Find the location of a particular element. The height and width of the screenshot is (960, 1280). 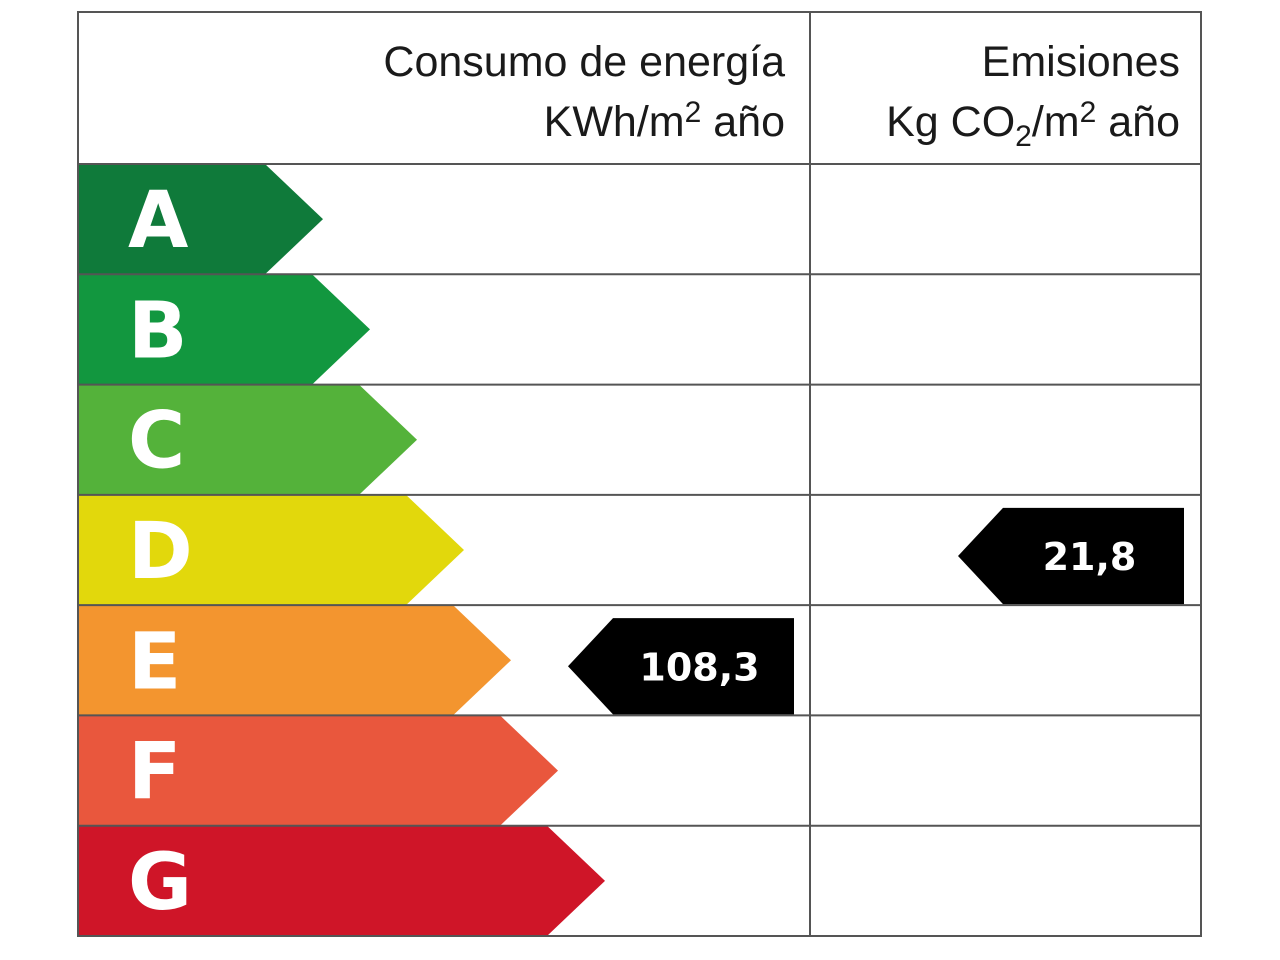

energy-unit: KWh/m2 año is located at coordinates (664, 121).